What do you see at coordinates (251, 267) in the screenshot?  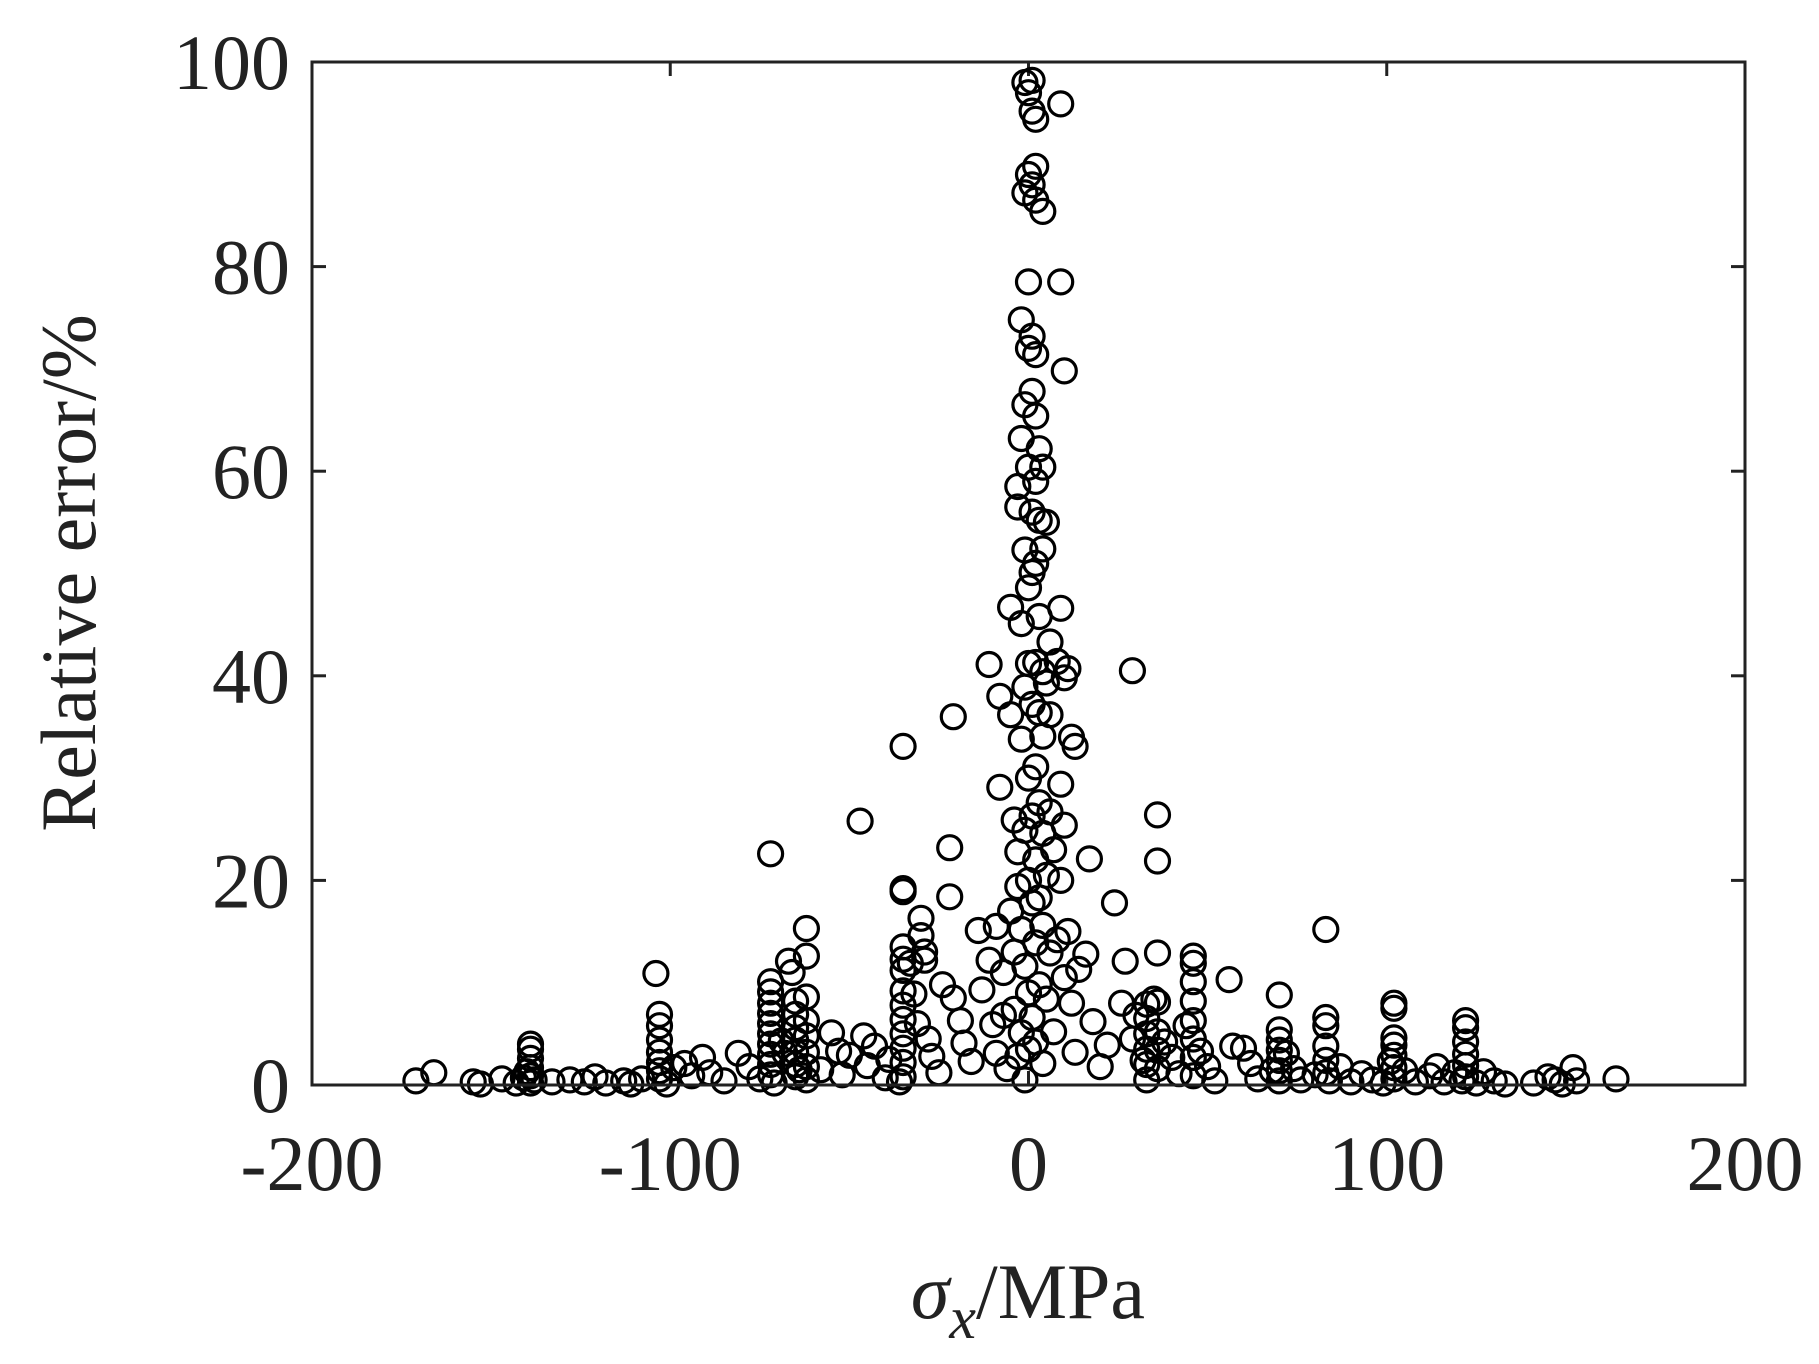 I see `y-tick-label: 80` at bounding box center [251, 267].